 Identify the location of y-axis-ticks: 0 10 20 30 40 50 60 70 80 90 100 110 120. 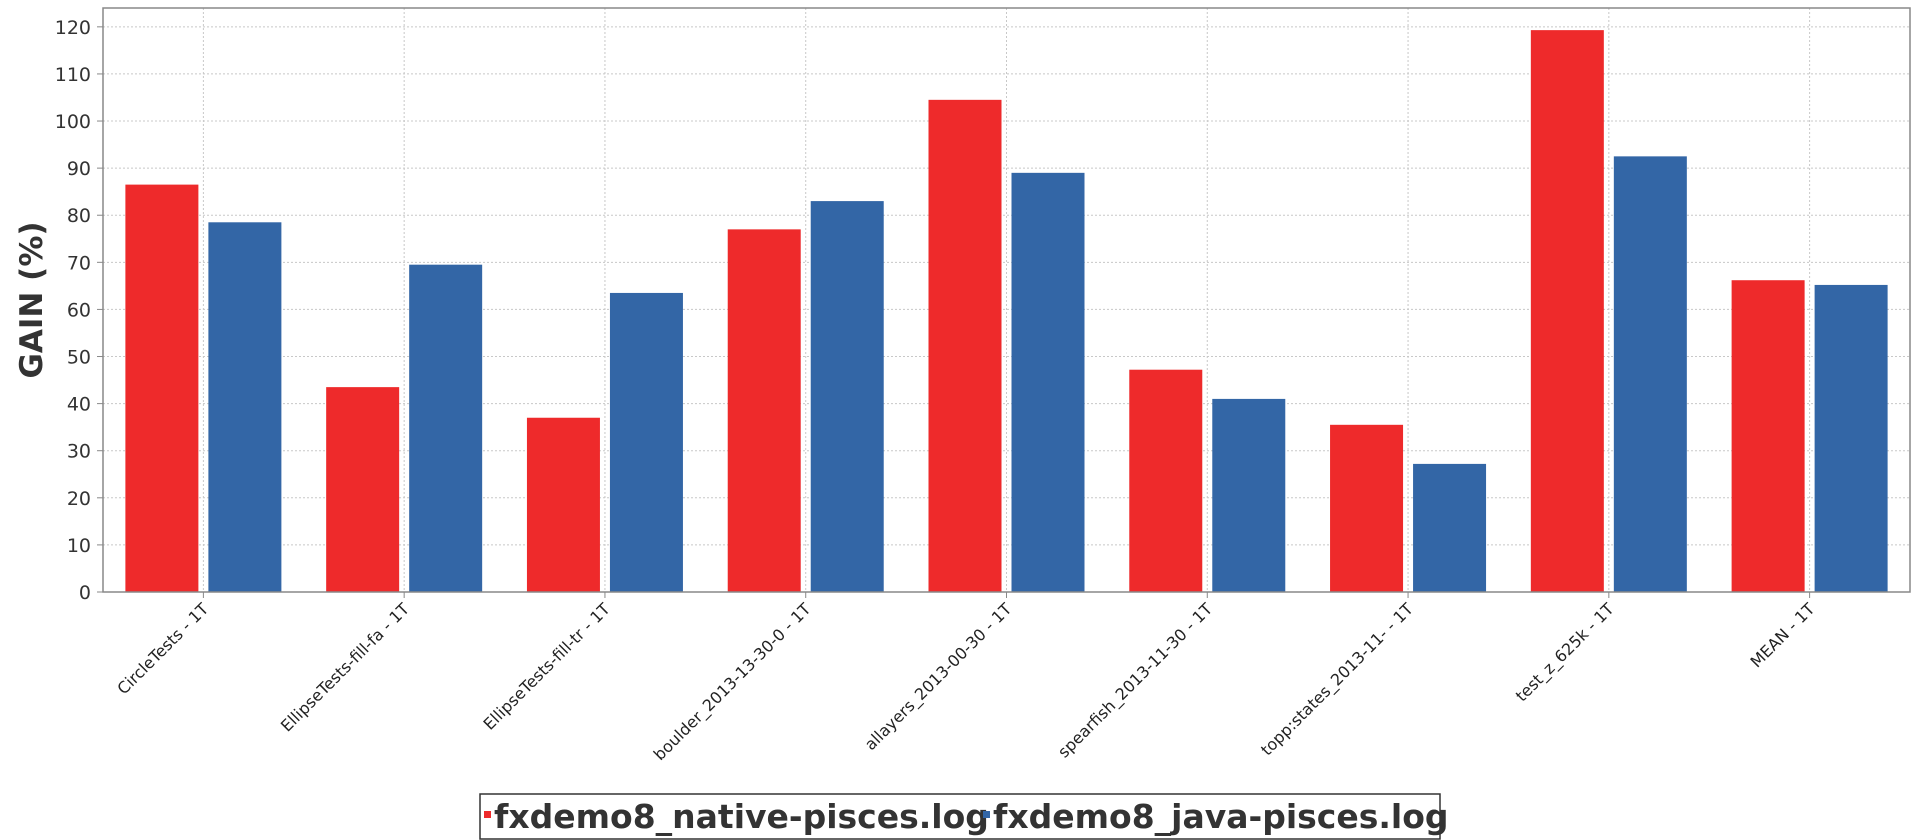
(79, 310).